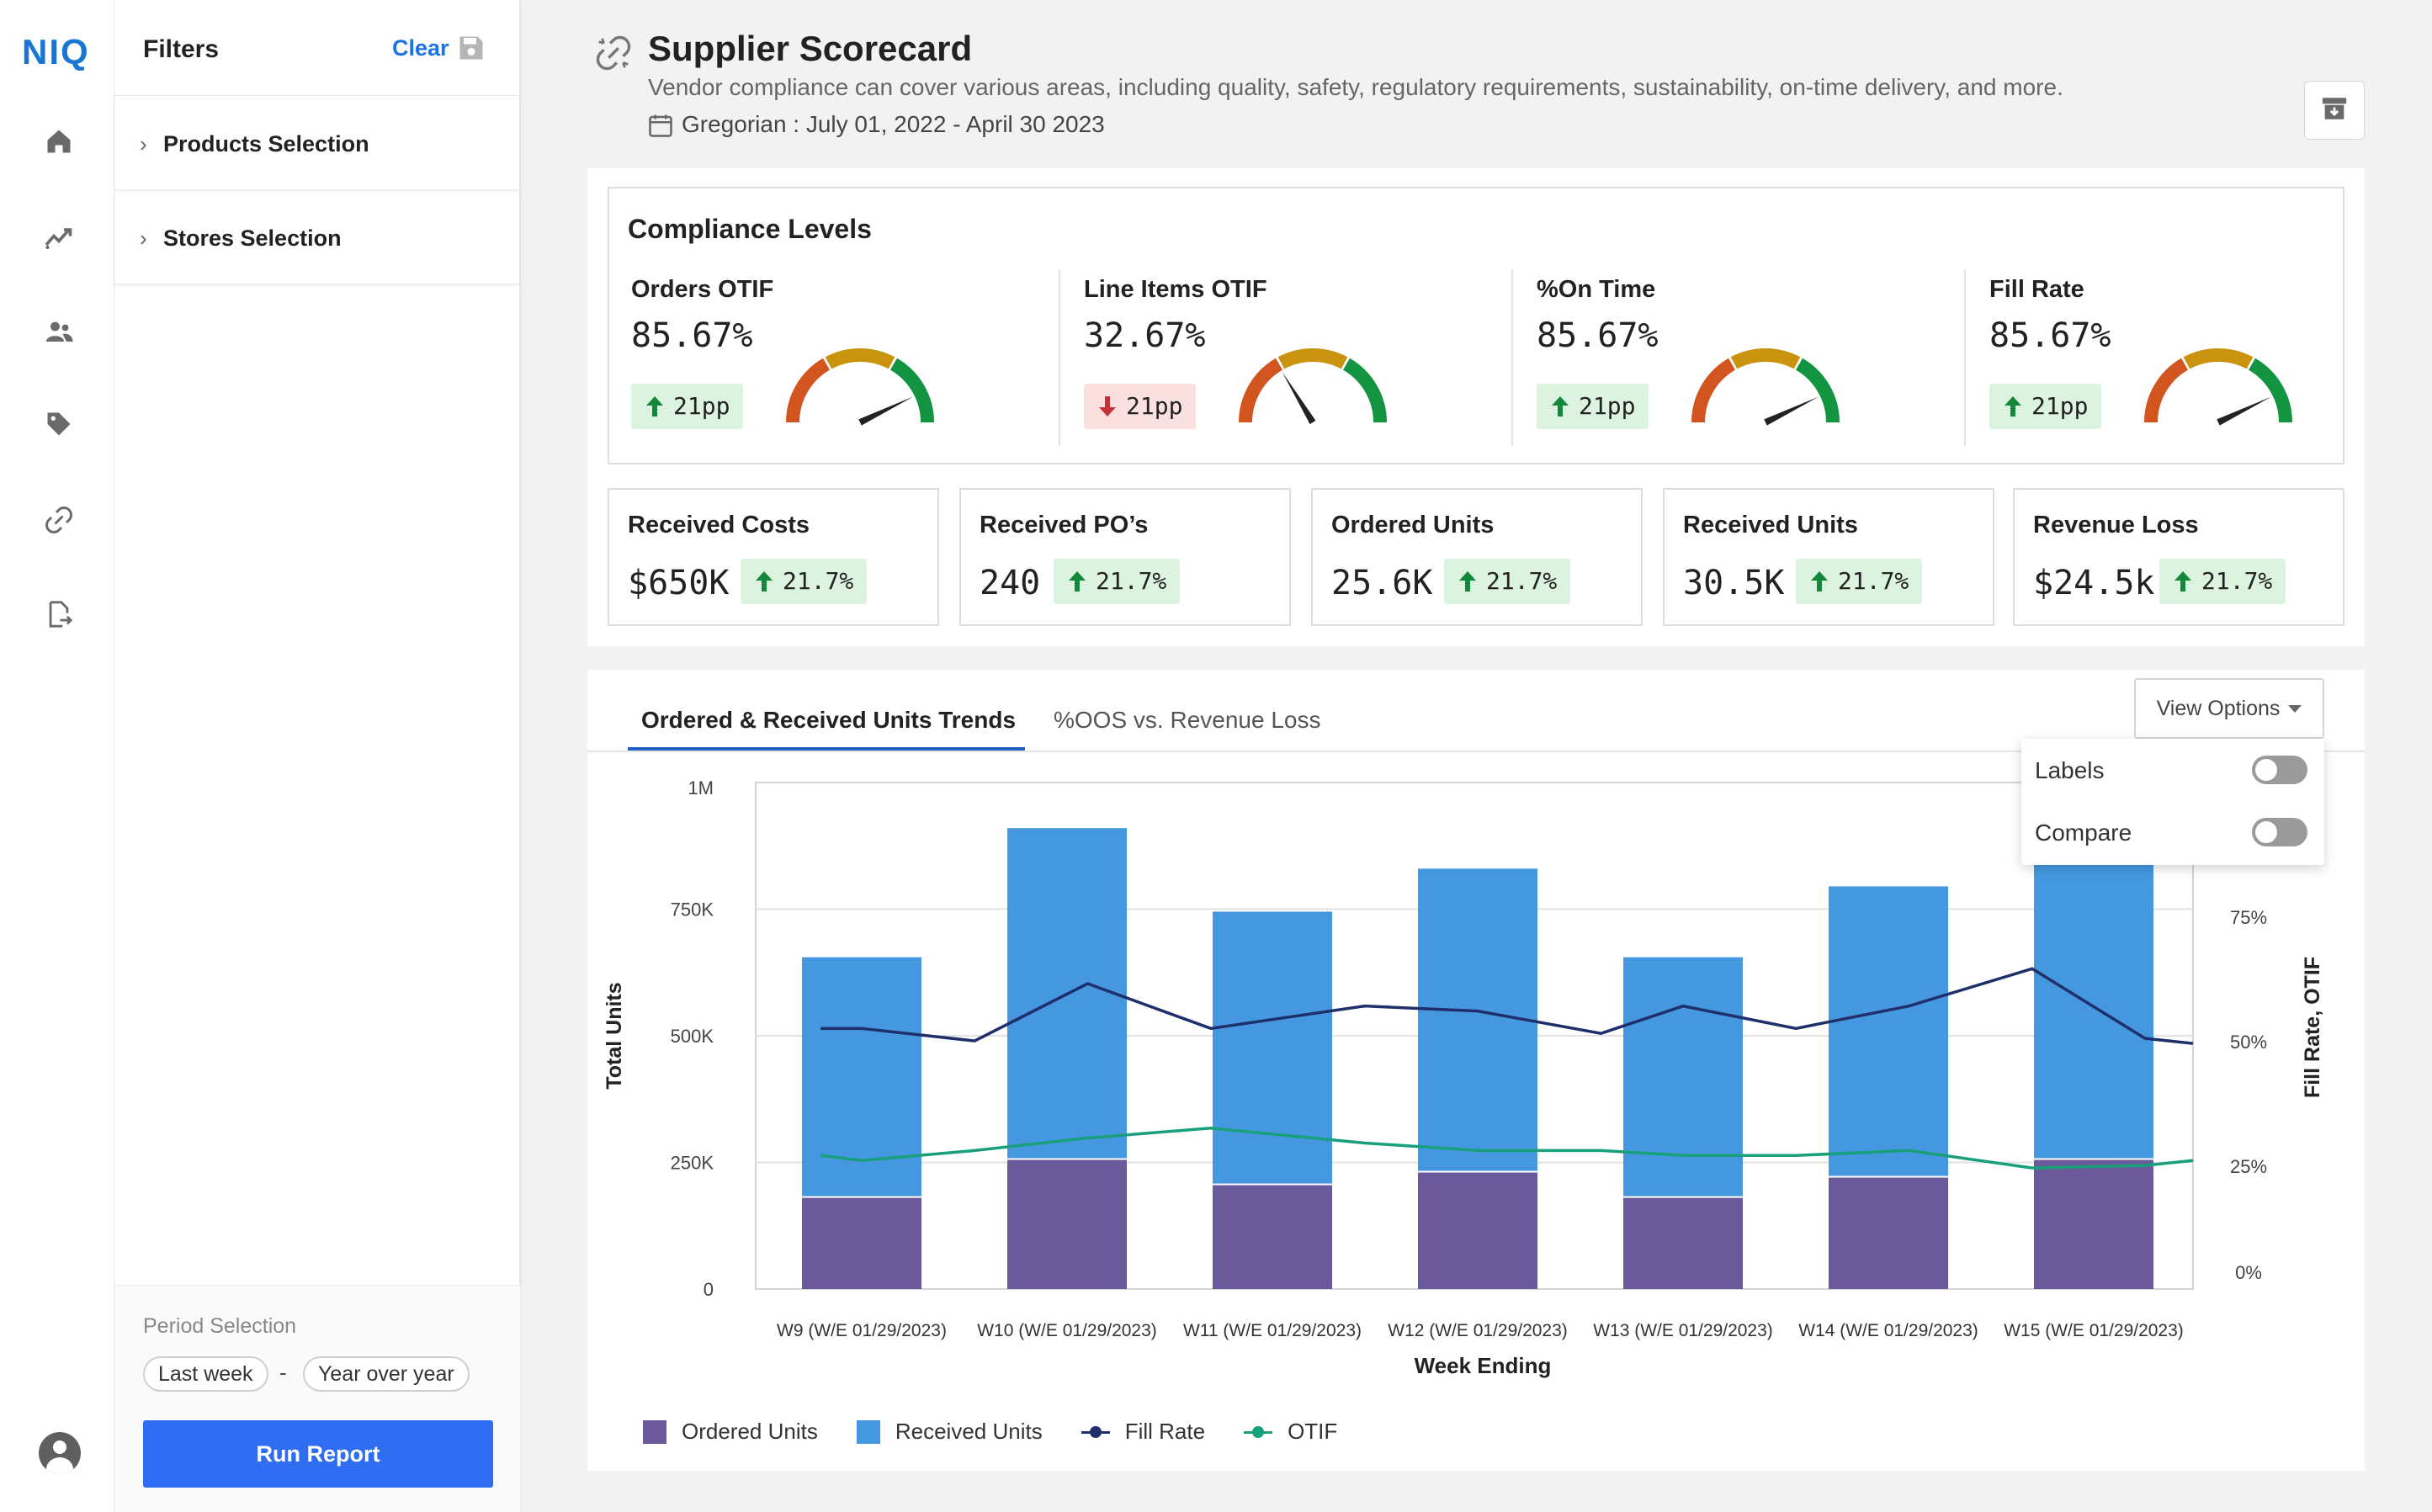 This screenshot has width=2432, height=1512. Describe the element at coordinates (59, 237) in the screenshot. I see `trend-icon` at that location.